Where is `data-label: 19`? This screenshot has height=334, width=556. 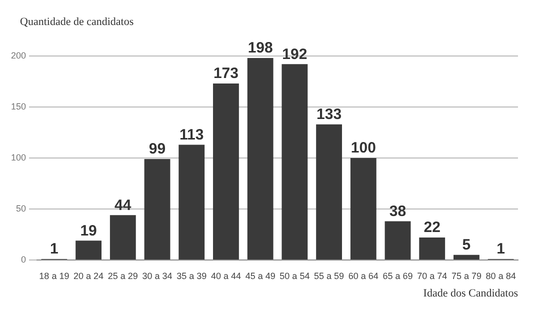
data-label: 19 is located at coordinates (88, 231).